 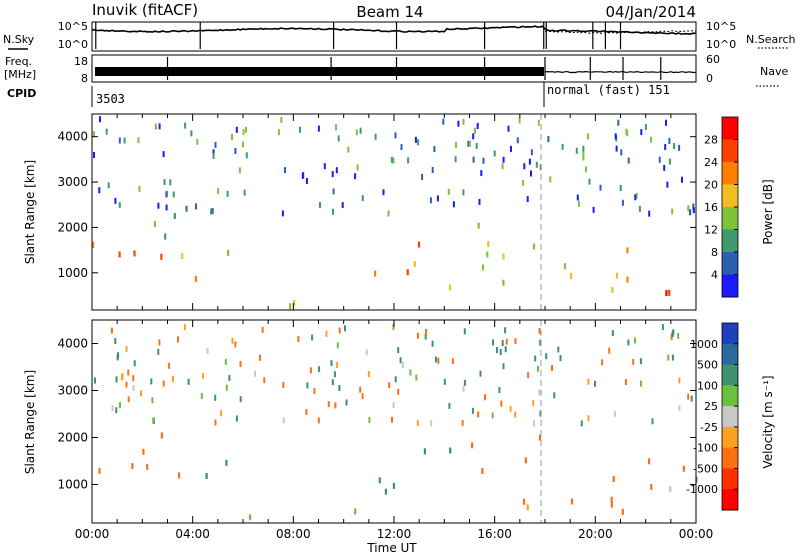 What do you see at coordinates (711, 185) in the screenshot?
I see `colorbar-tick-label: 20` at bounding box center [711, 185].